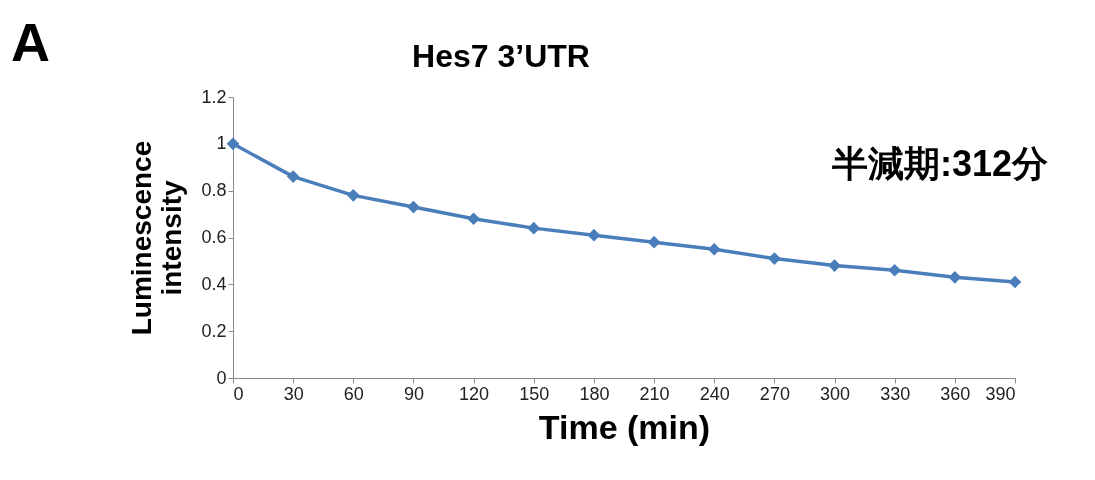 This screenshot has height=480, width=1095. What do you see at coordinates (30, 42) in the screenshot?
I see `text: A` at bounding box center [30, 42].